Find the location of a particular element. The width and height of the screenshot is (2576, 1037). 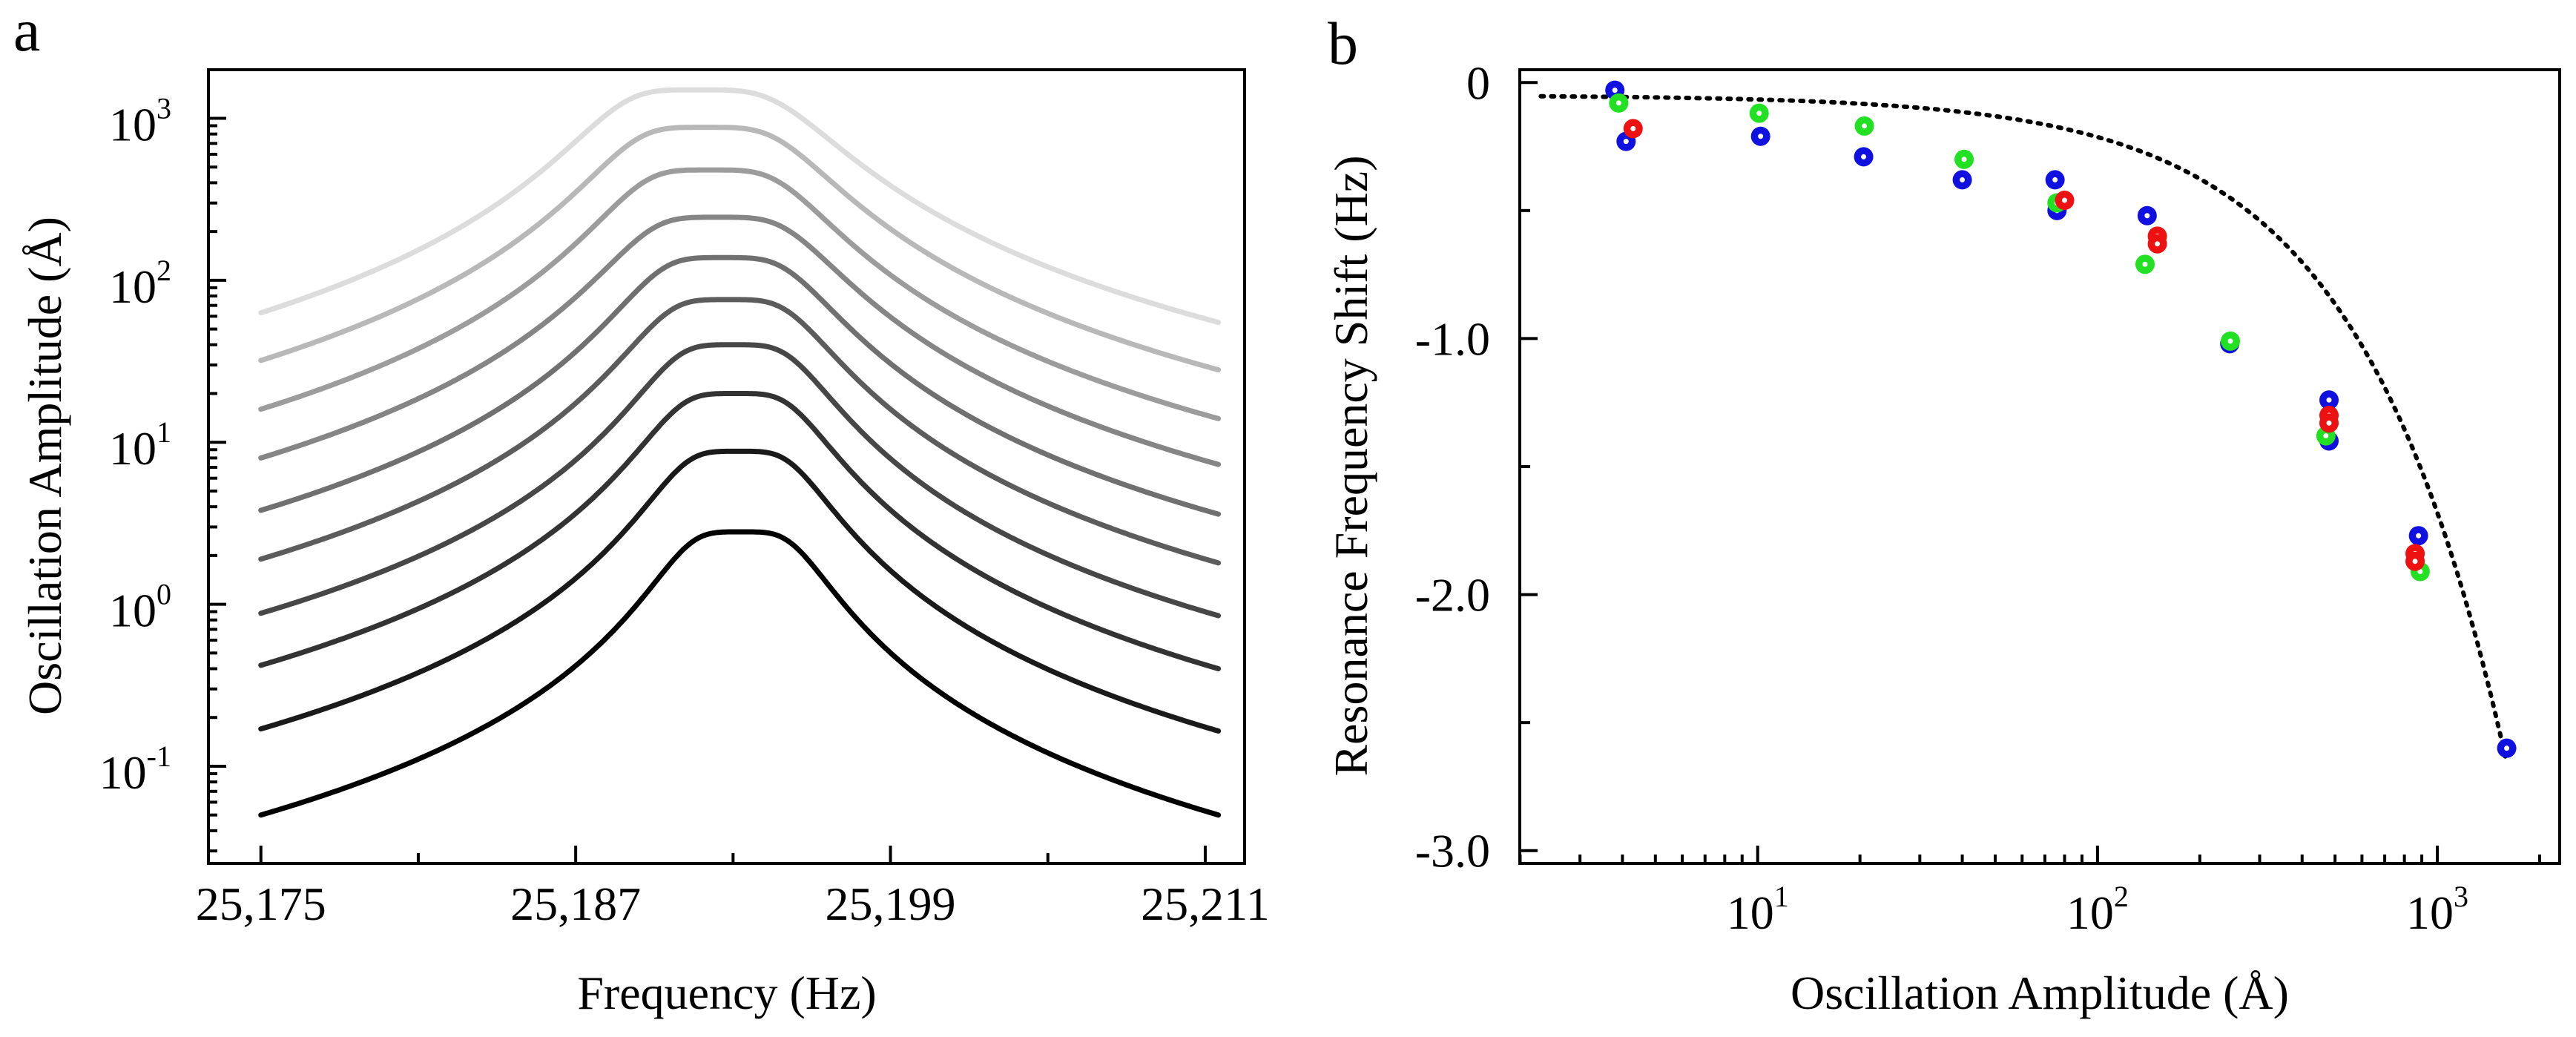

b-xtick-label: 10³ is located at coordinates (2437, 909).